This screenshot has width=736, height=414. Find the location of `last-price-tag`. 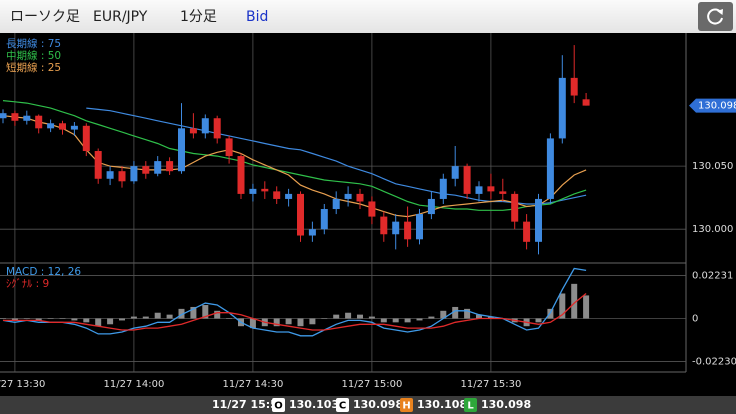

last-price-tag is located at coordinates (712, 105).